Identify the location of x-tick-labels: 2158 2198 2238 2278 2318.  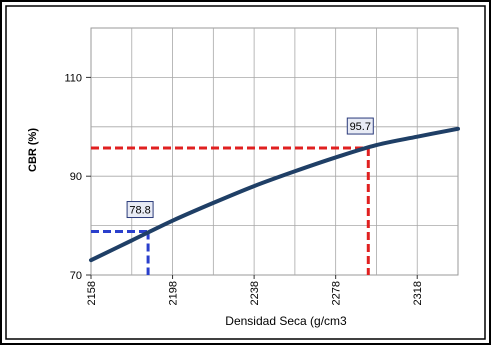
(255, 290).